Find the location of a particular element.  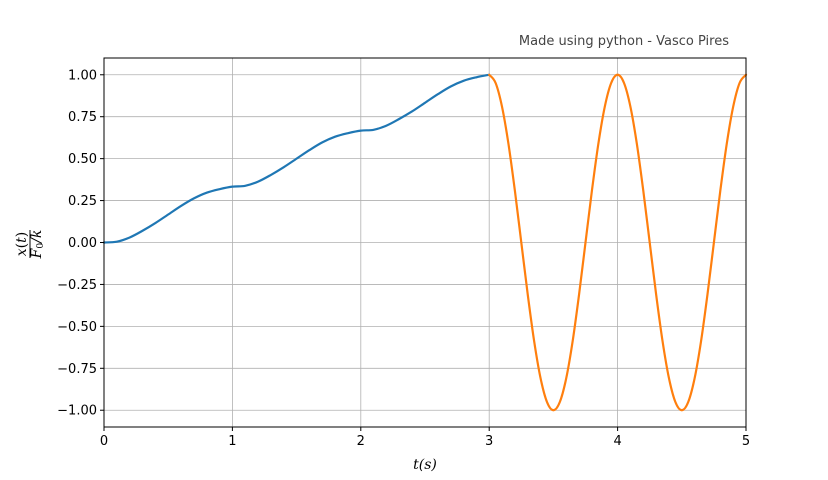

y-axis-label: x(t) F0/k is located at coordinates (30, 245).